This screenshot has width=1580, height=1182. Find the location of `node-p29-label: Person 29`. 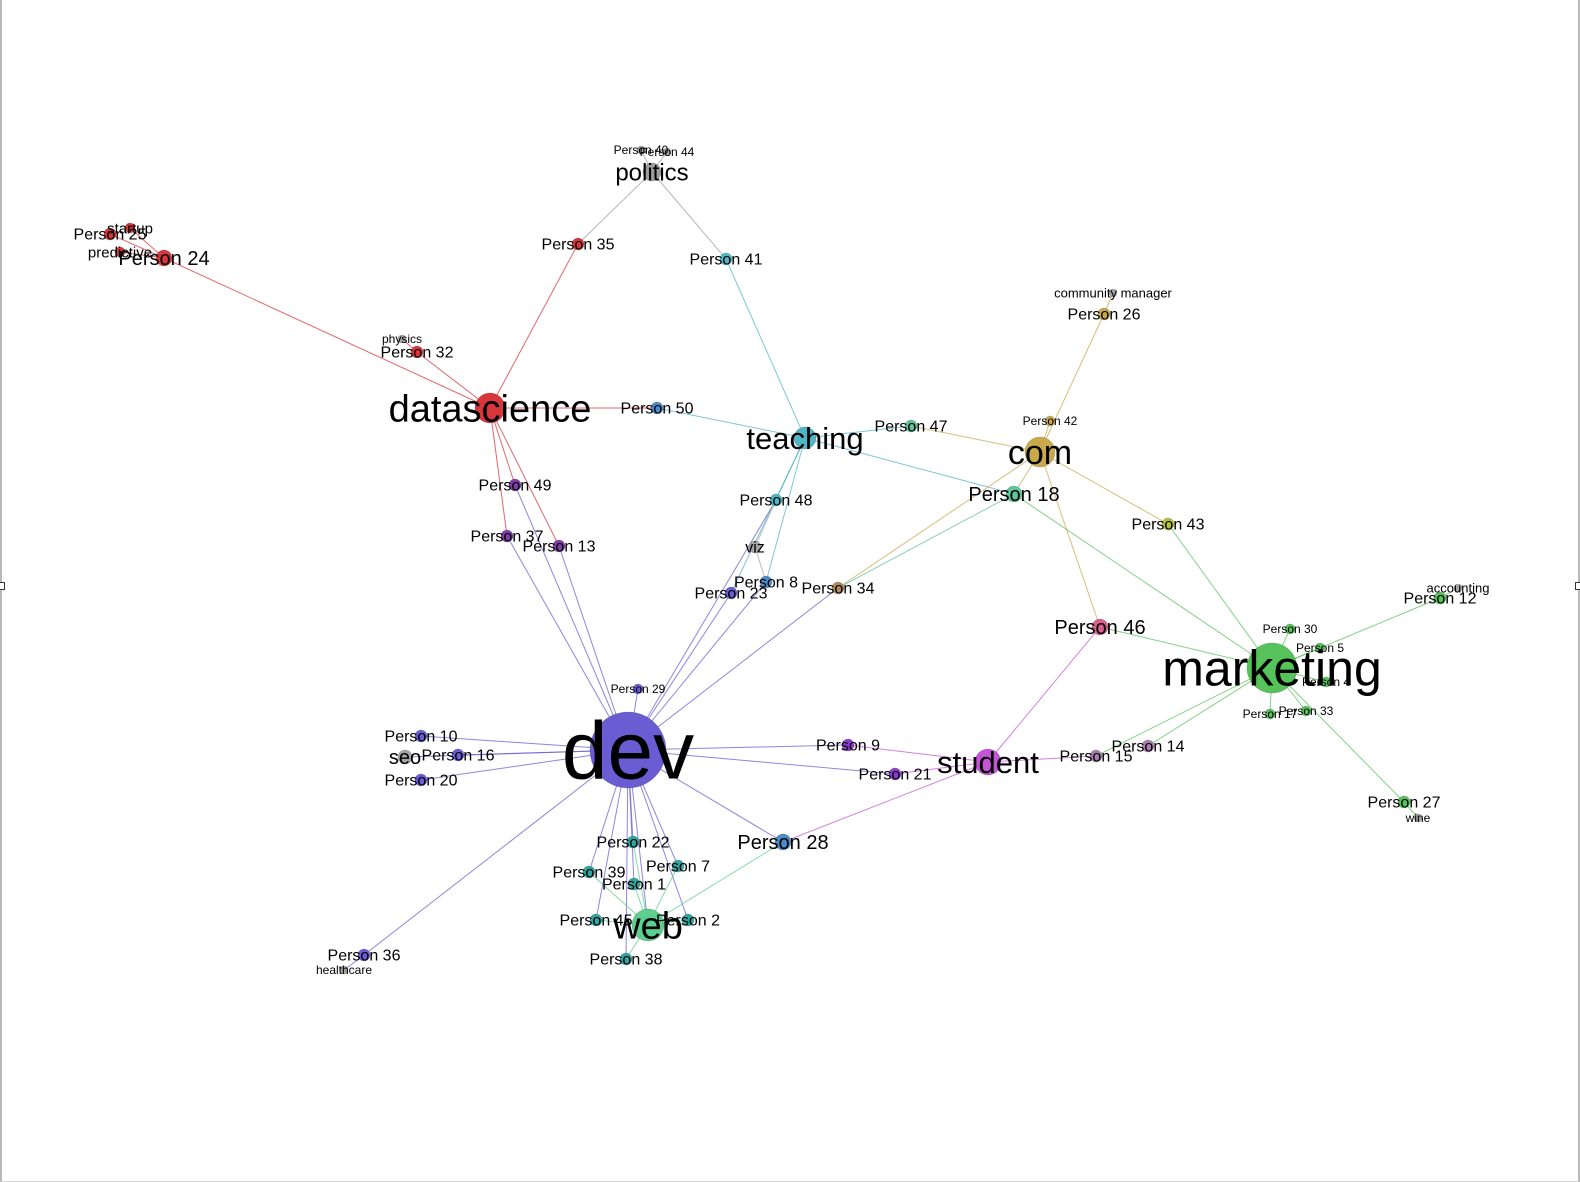

node-p29-label: Person 29 is located at coordinates (638, 689).